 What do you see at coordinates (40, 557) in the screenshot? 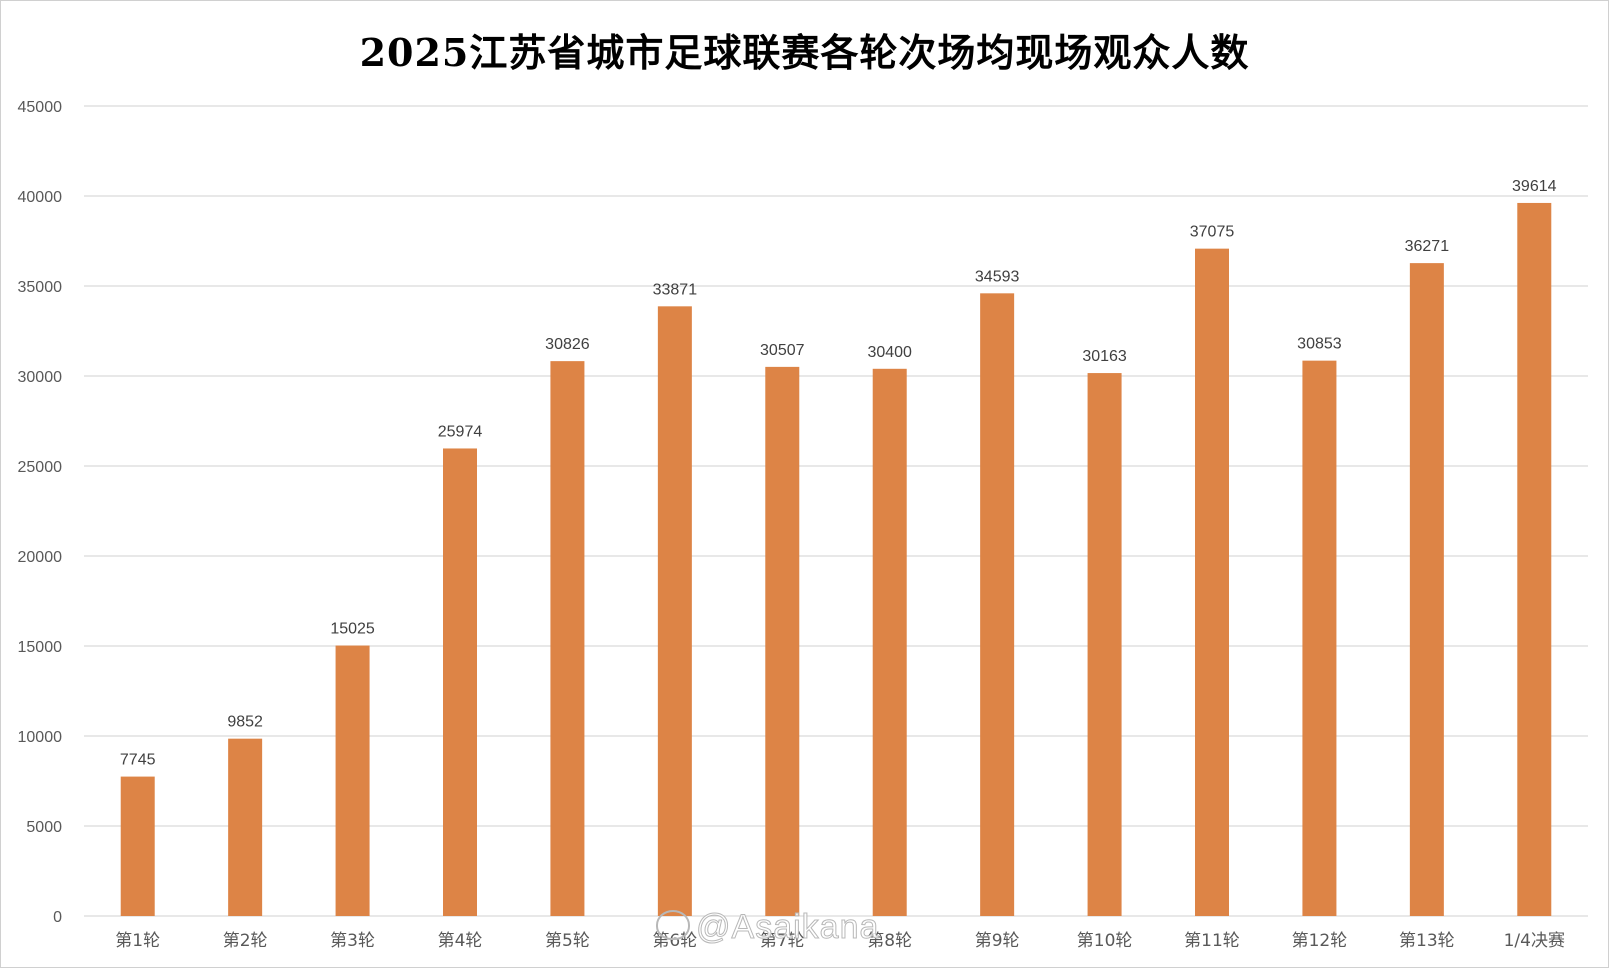
I see `y-tick-label: 20000` at bounding box center [40, 557].